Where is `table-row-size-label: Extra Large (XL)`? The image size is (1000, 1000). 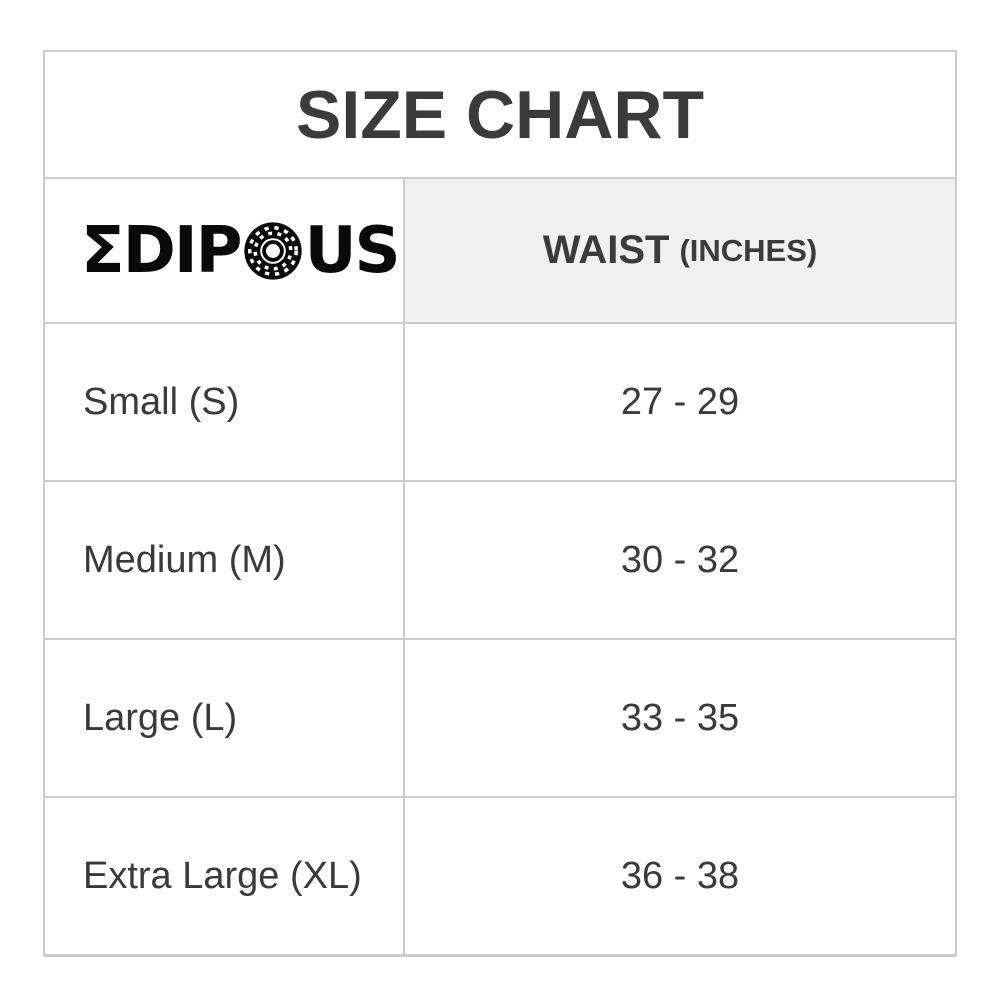 table-row-size-label: Extra Large (XL) is located at coordinates (224, 876).